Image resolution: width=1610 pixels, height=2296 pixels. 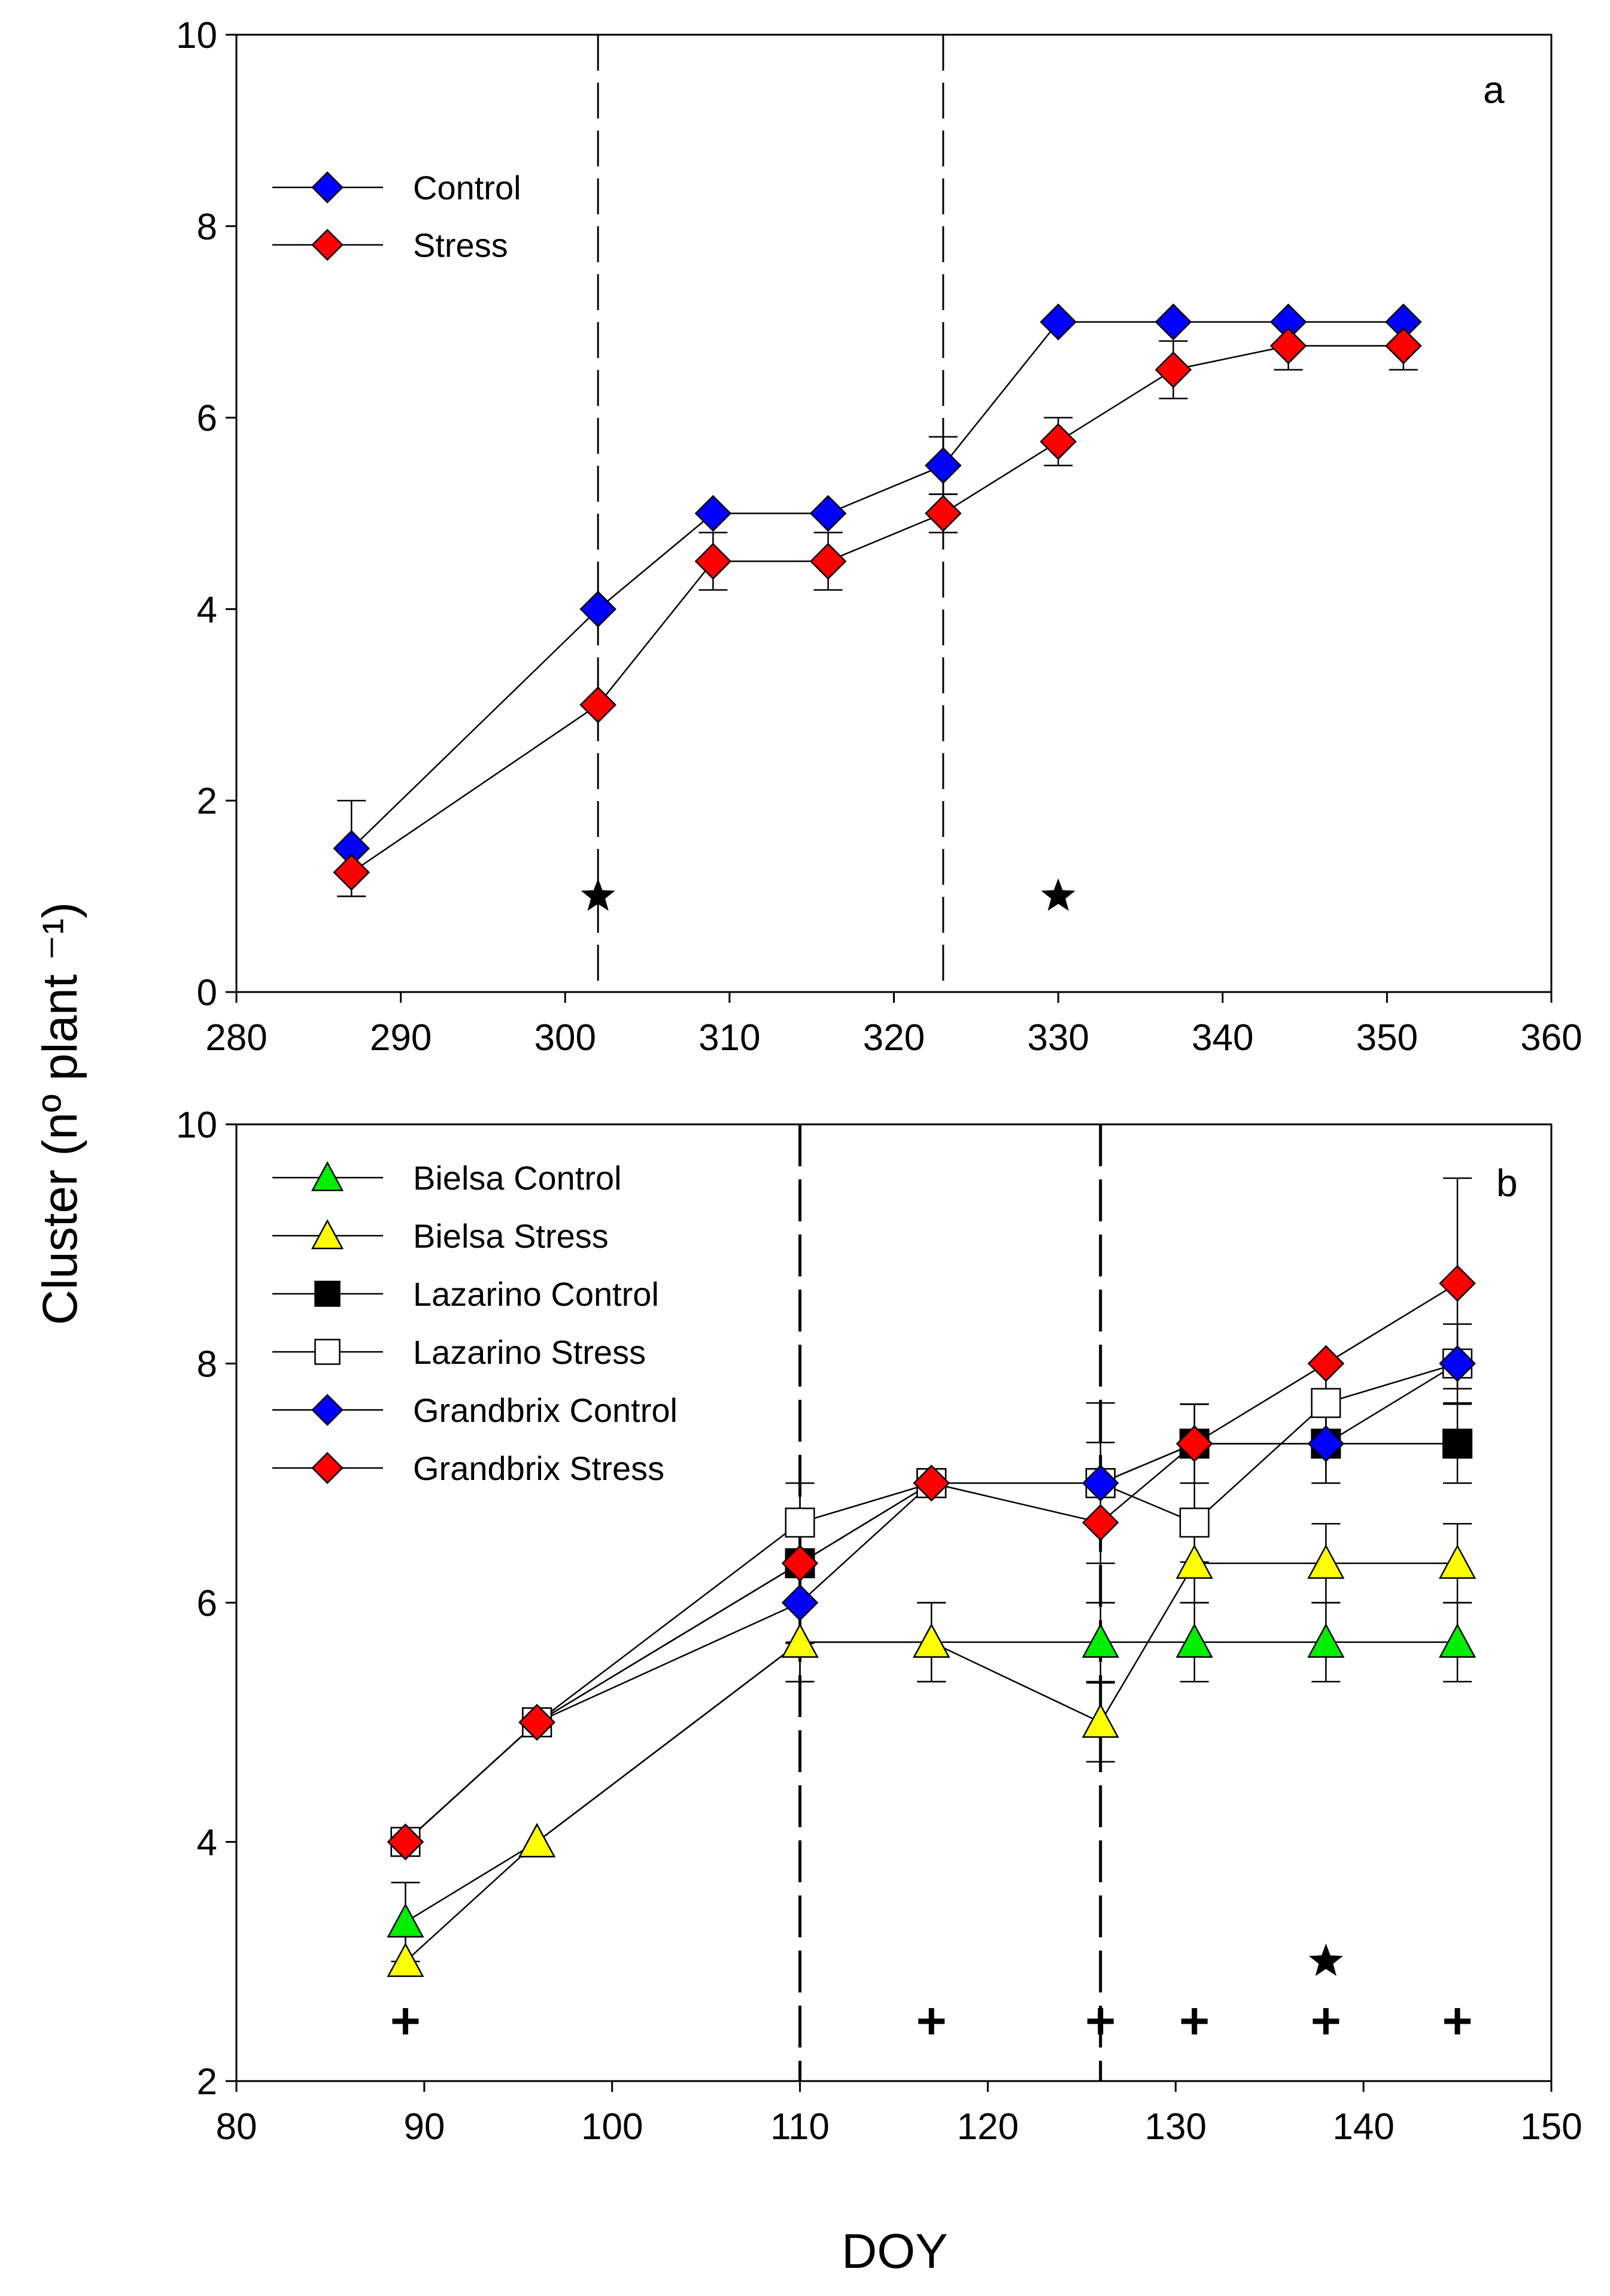 I want to click on x-tick-label: 350, so click(x=1387, y=1037).